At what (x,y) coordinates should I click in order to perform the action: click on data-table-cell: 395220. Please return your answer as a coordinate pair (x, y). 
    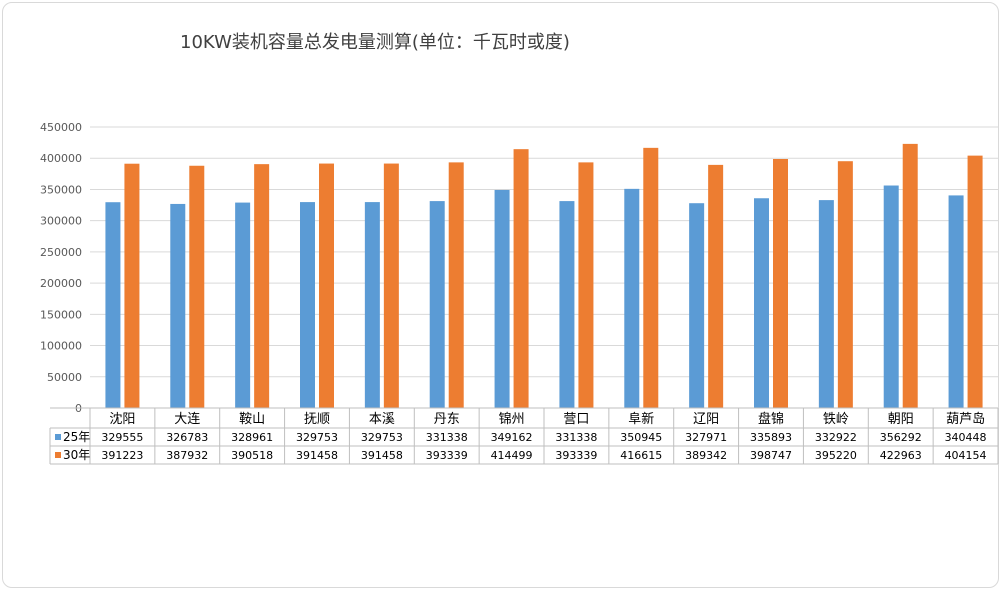
    Looking at the image, I should click on (836, 455).